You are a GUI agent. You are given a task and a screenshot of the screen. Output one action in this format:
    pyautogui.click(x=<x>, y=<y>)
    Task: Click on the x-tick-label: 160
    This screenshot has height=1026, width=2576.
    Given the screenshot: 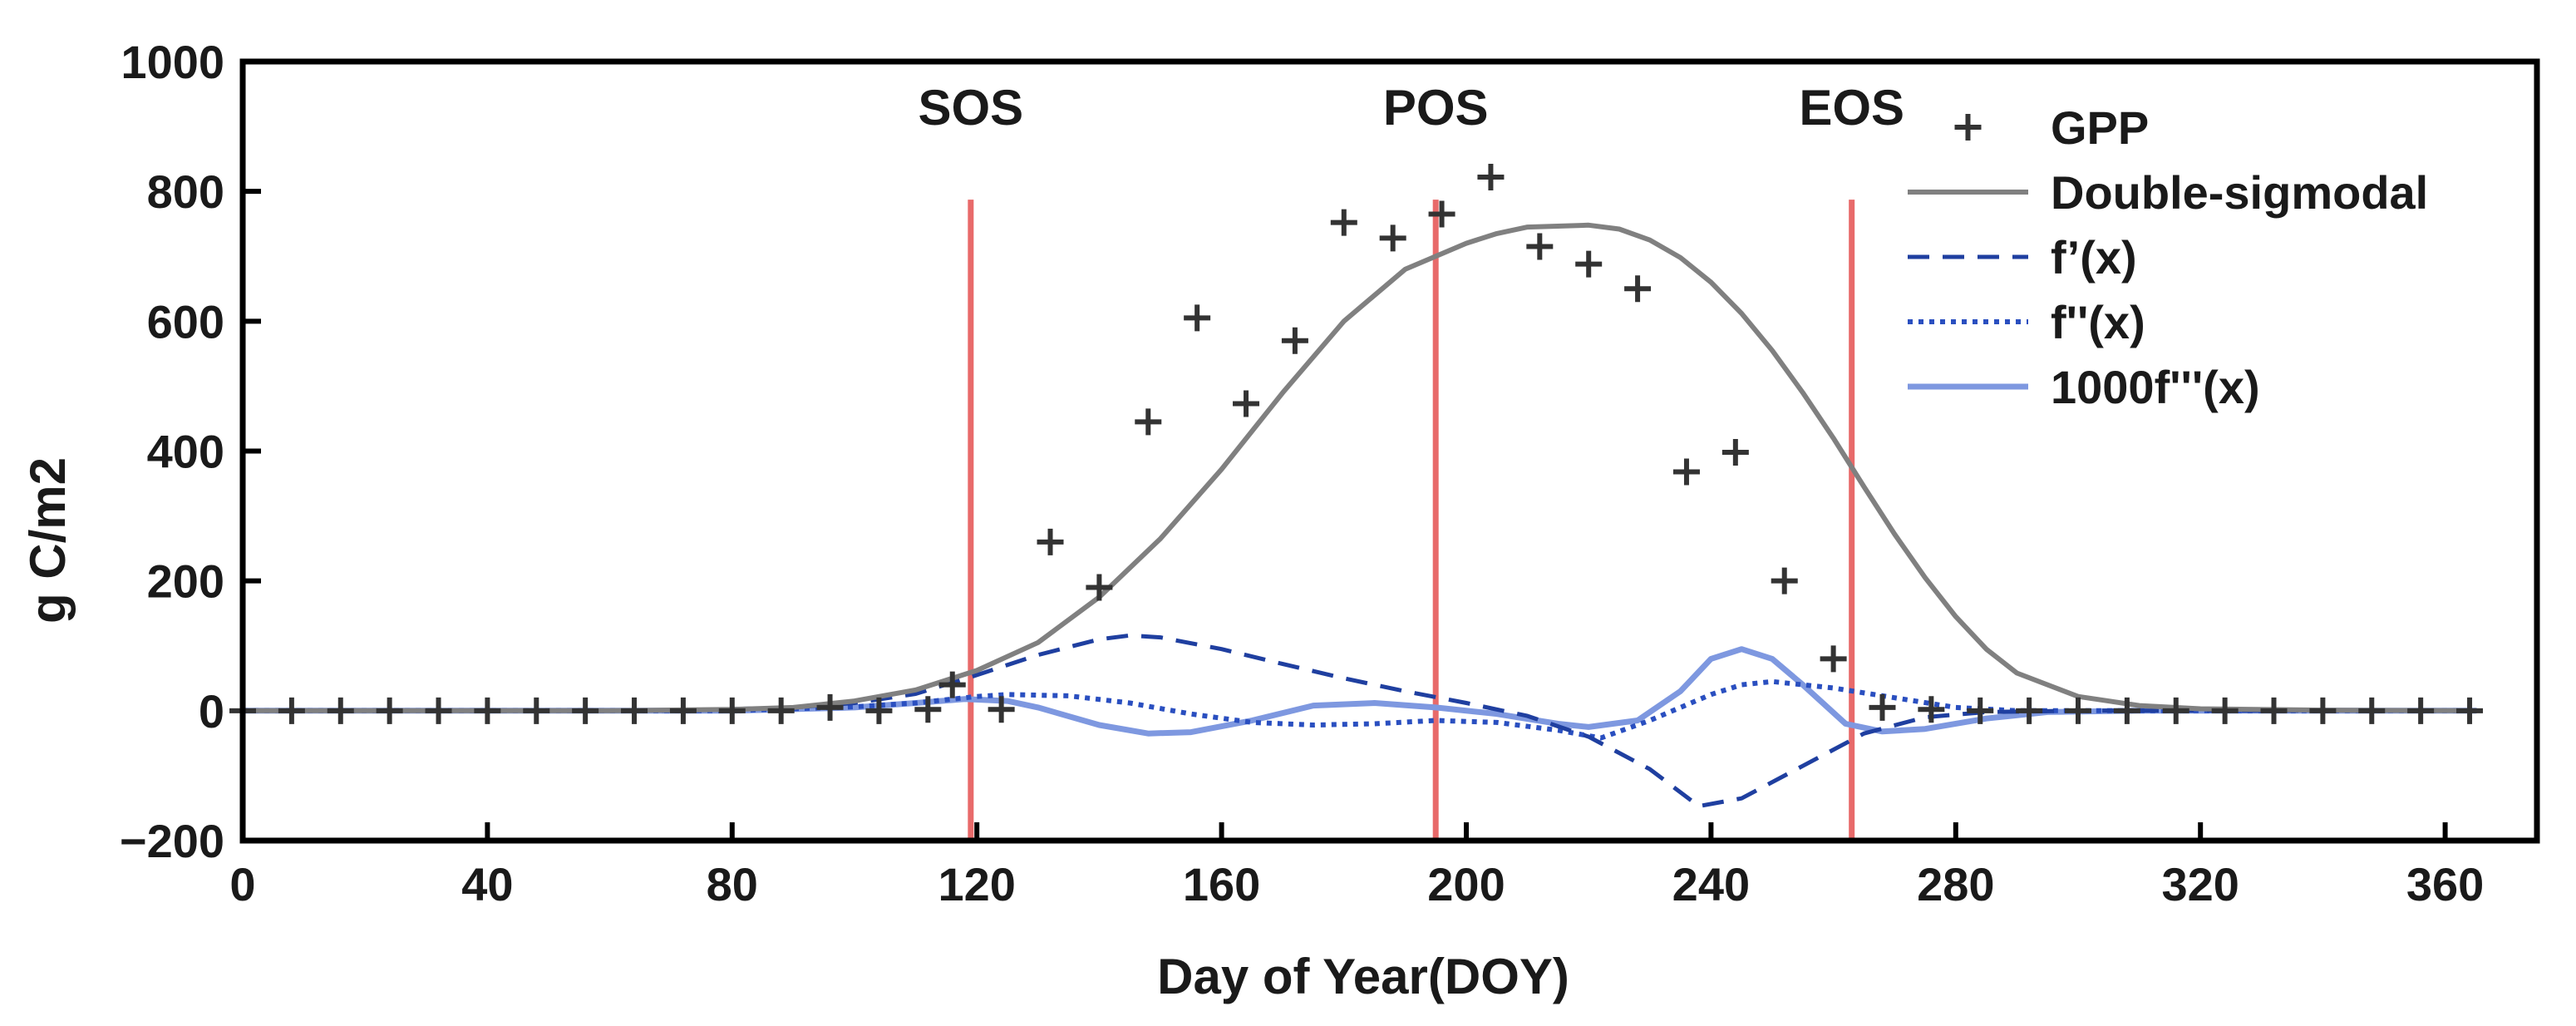 What is the action you would take?
    pyautogui.click(x=1221, y=884)
    